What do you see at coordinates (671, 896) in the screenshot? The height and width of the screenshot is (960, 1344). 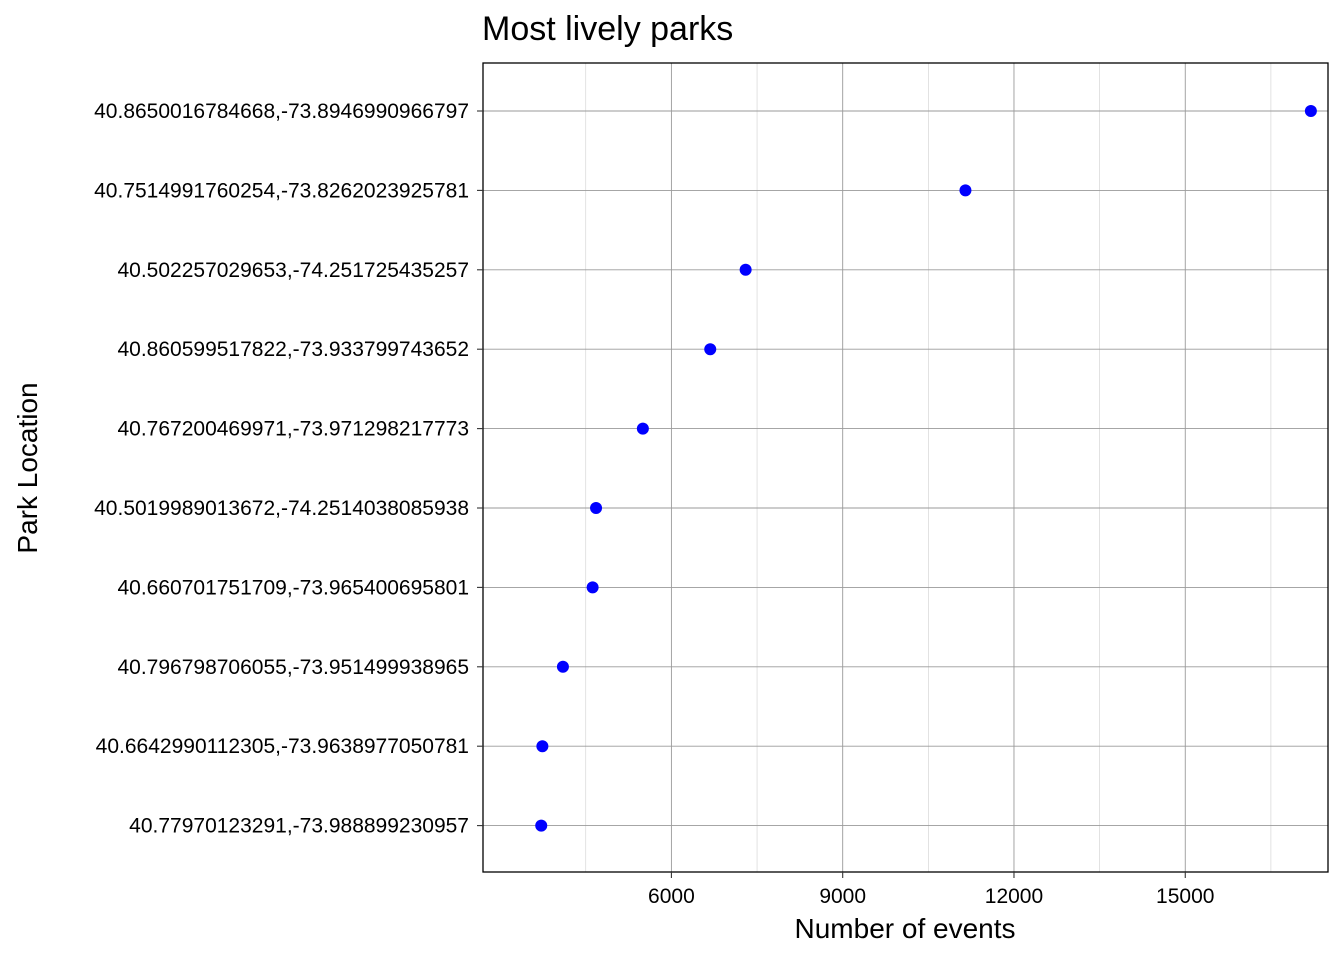 I see `x-tick-label: 6000` at bounding box center [671, 896].